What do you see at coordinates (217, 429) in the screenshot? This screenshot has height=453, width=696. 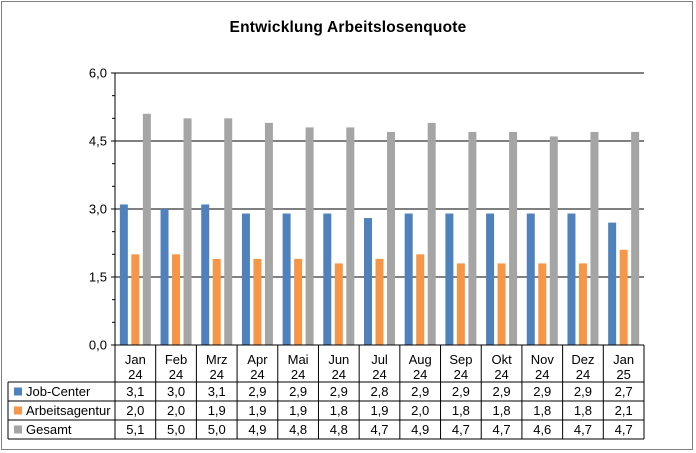 I see `data-label: 5,0` at bounding box center [217, 429].